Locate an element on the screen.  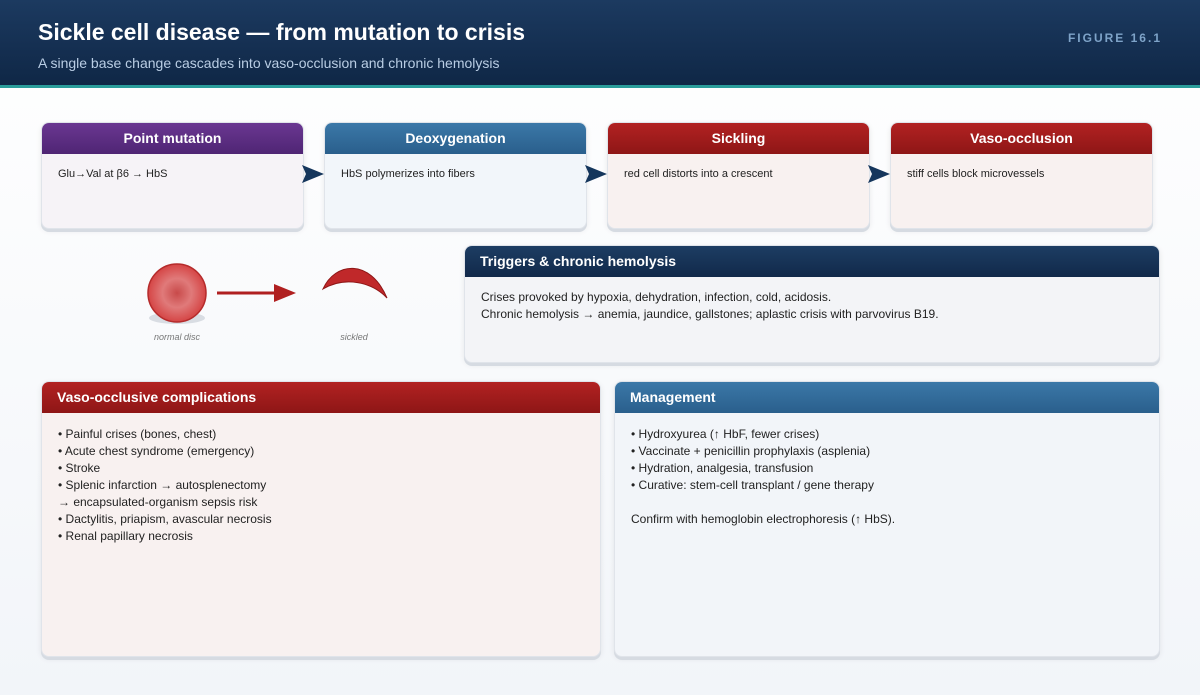
list-item: → encapsulated-organism sepsis risk is located at coordinates (158, 502).